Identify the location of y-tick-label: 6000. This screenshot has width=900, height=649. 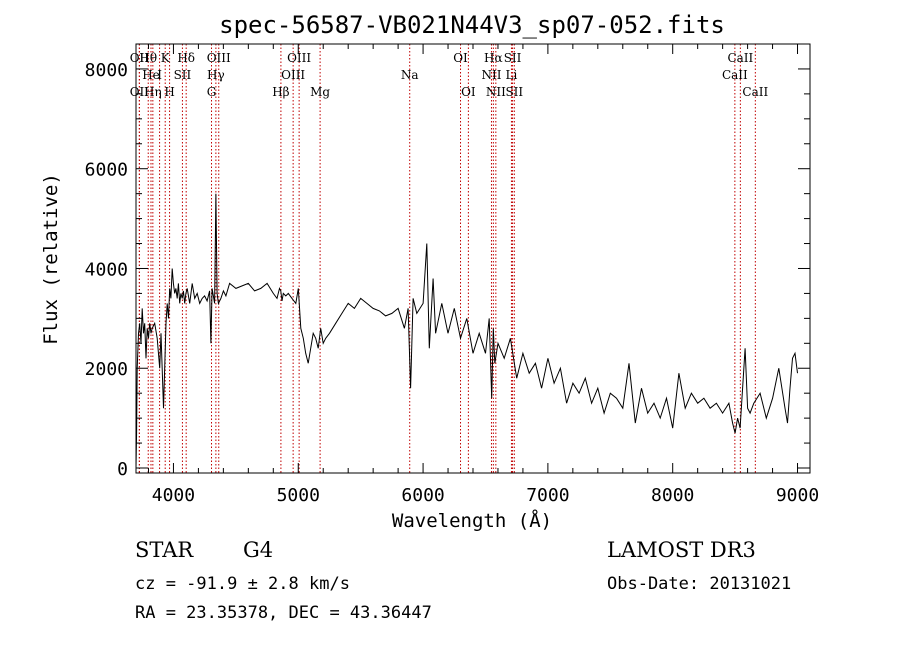
(106, 170).